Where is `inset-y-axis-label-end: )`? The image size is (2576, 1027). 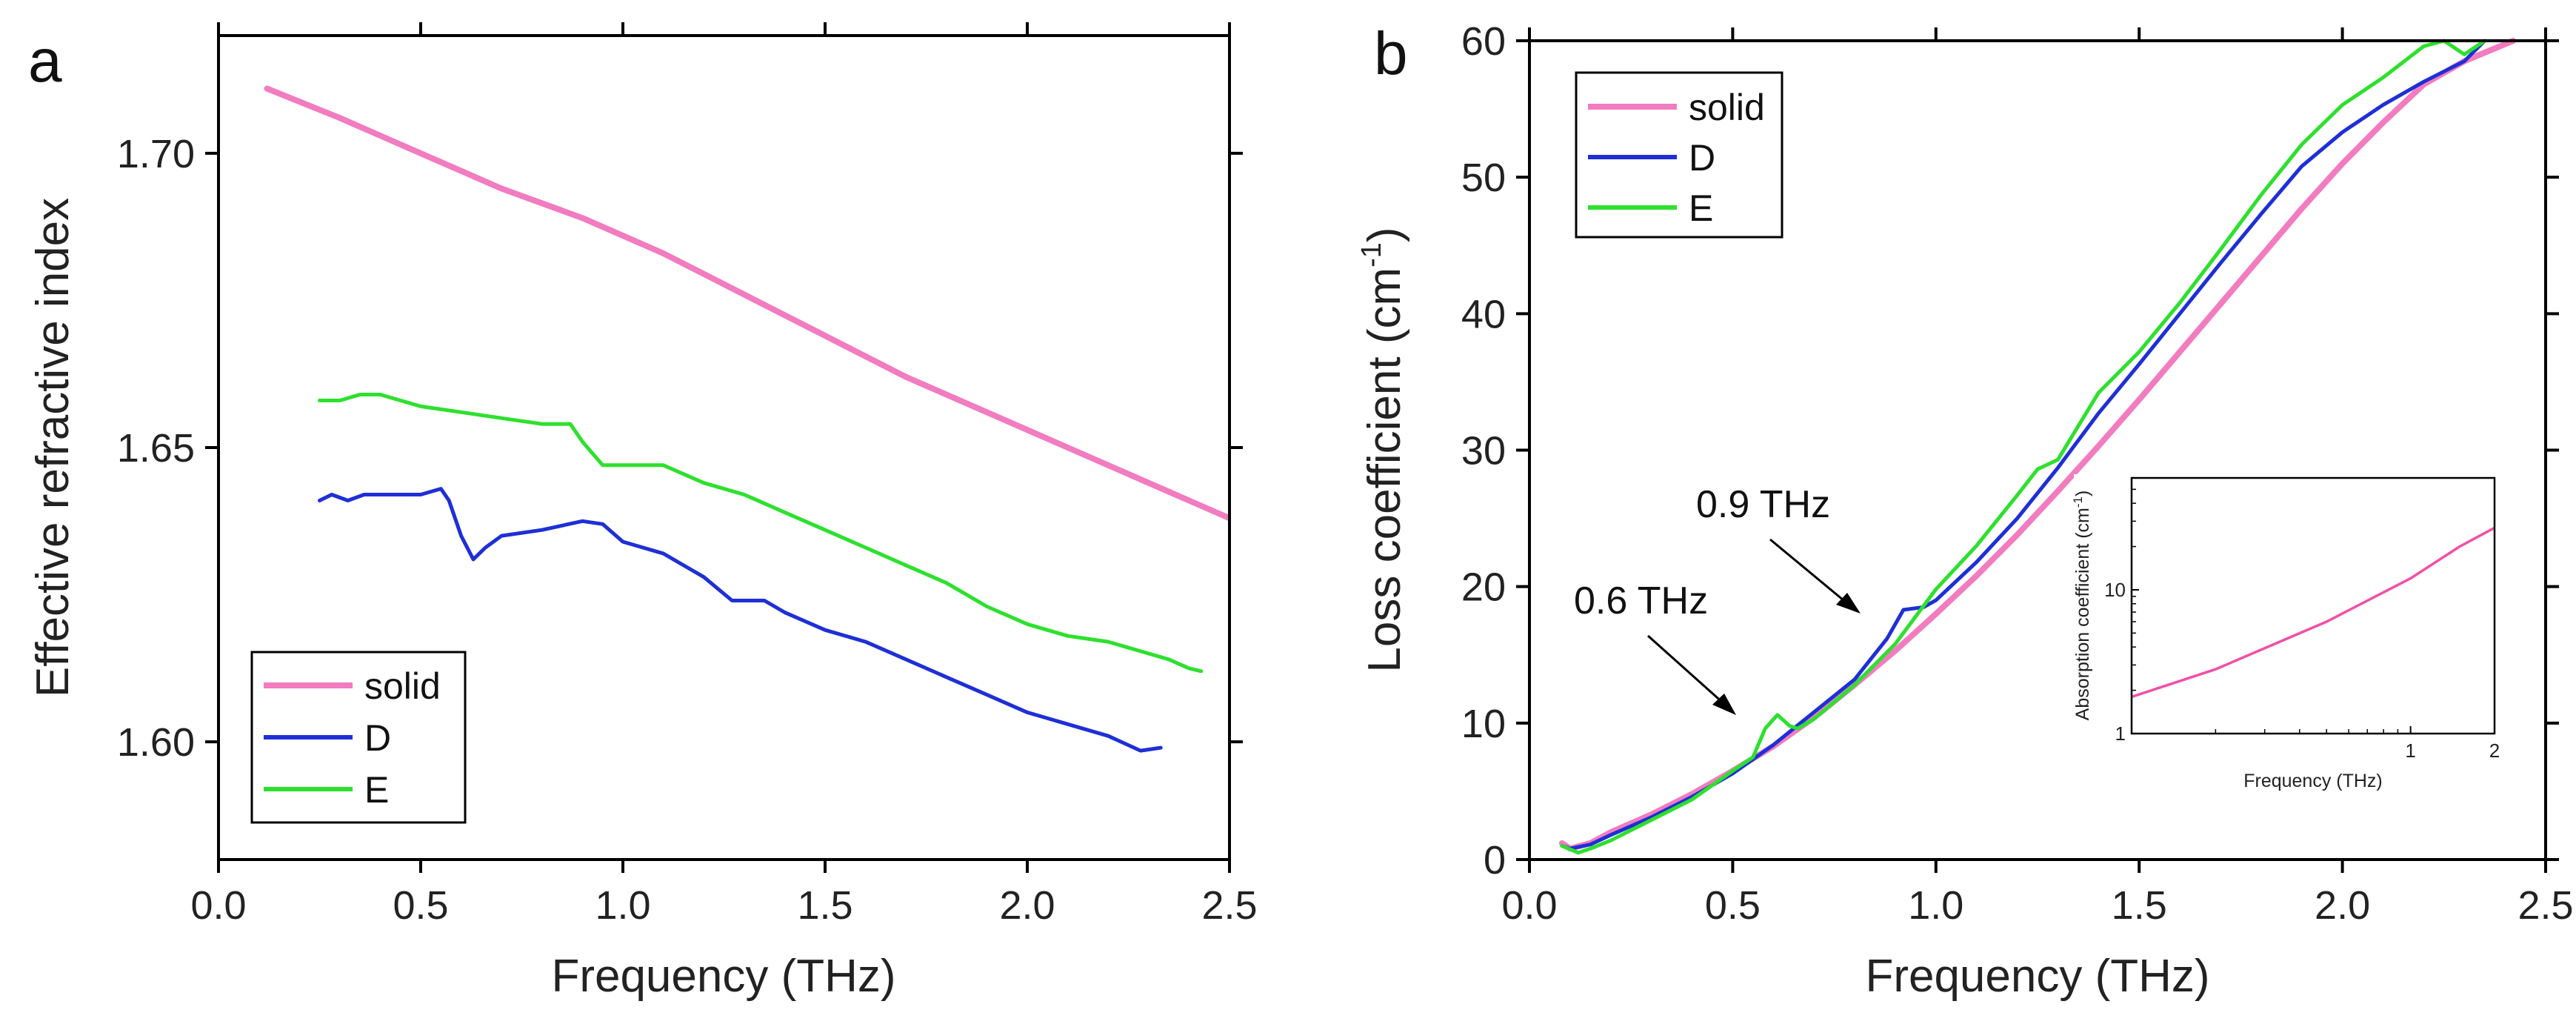
inset-y-axis-label-end: ) is located at coordinates (2082, 493).